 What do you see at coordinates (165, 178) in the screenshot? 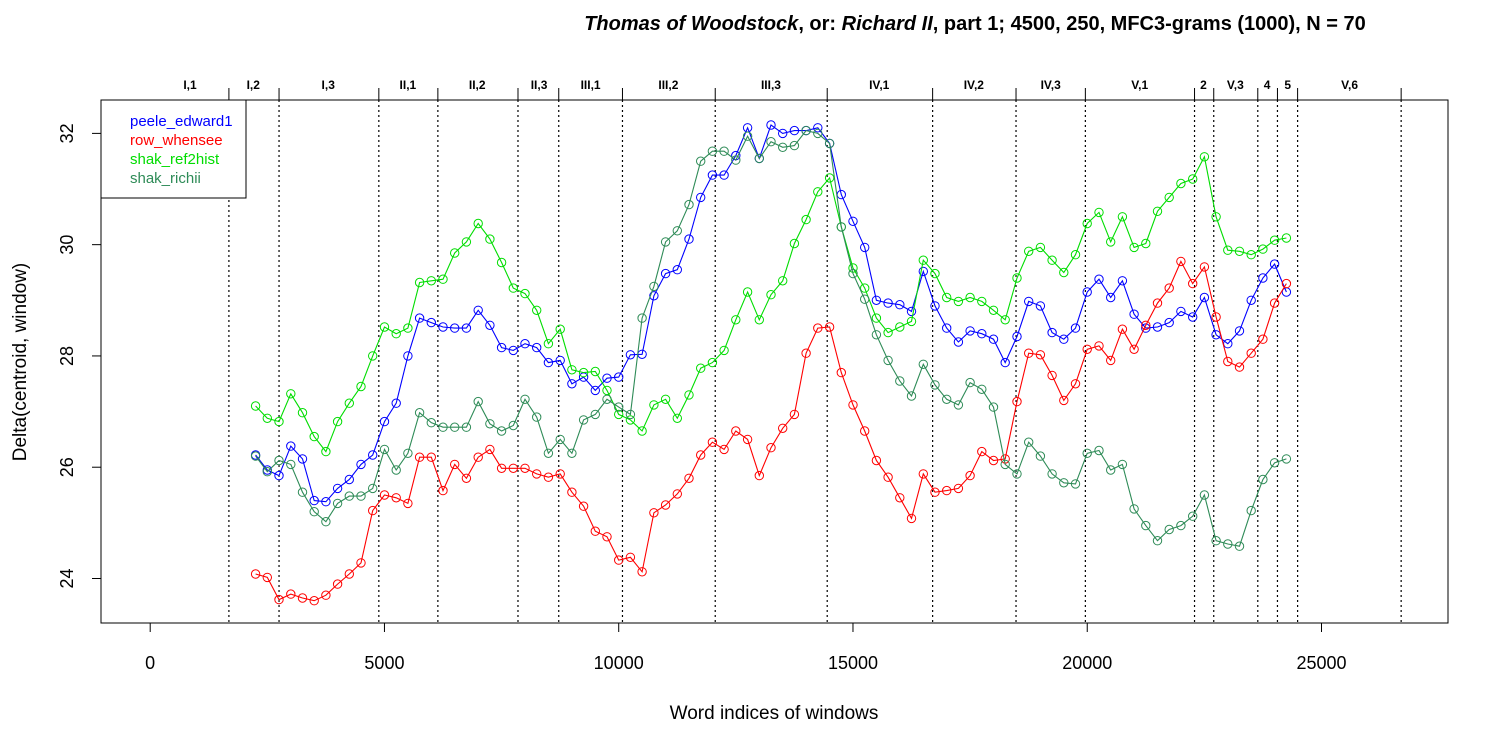
I see `legend-entry: shak_richii` at bounding box center [165, 178].